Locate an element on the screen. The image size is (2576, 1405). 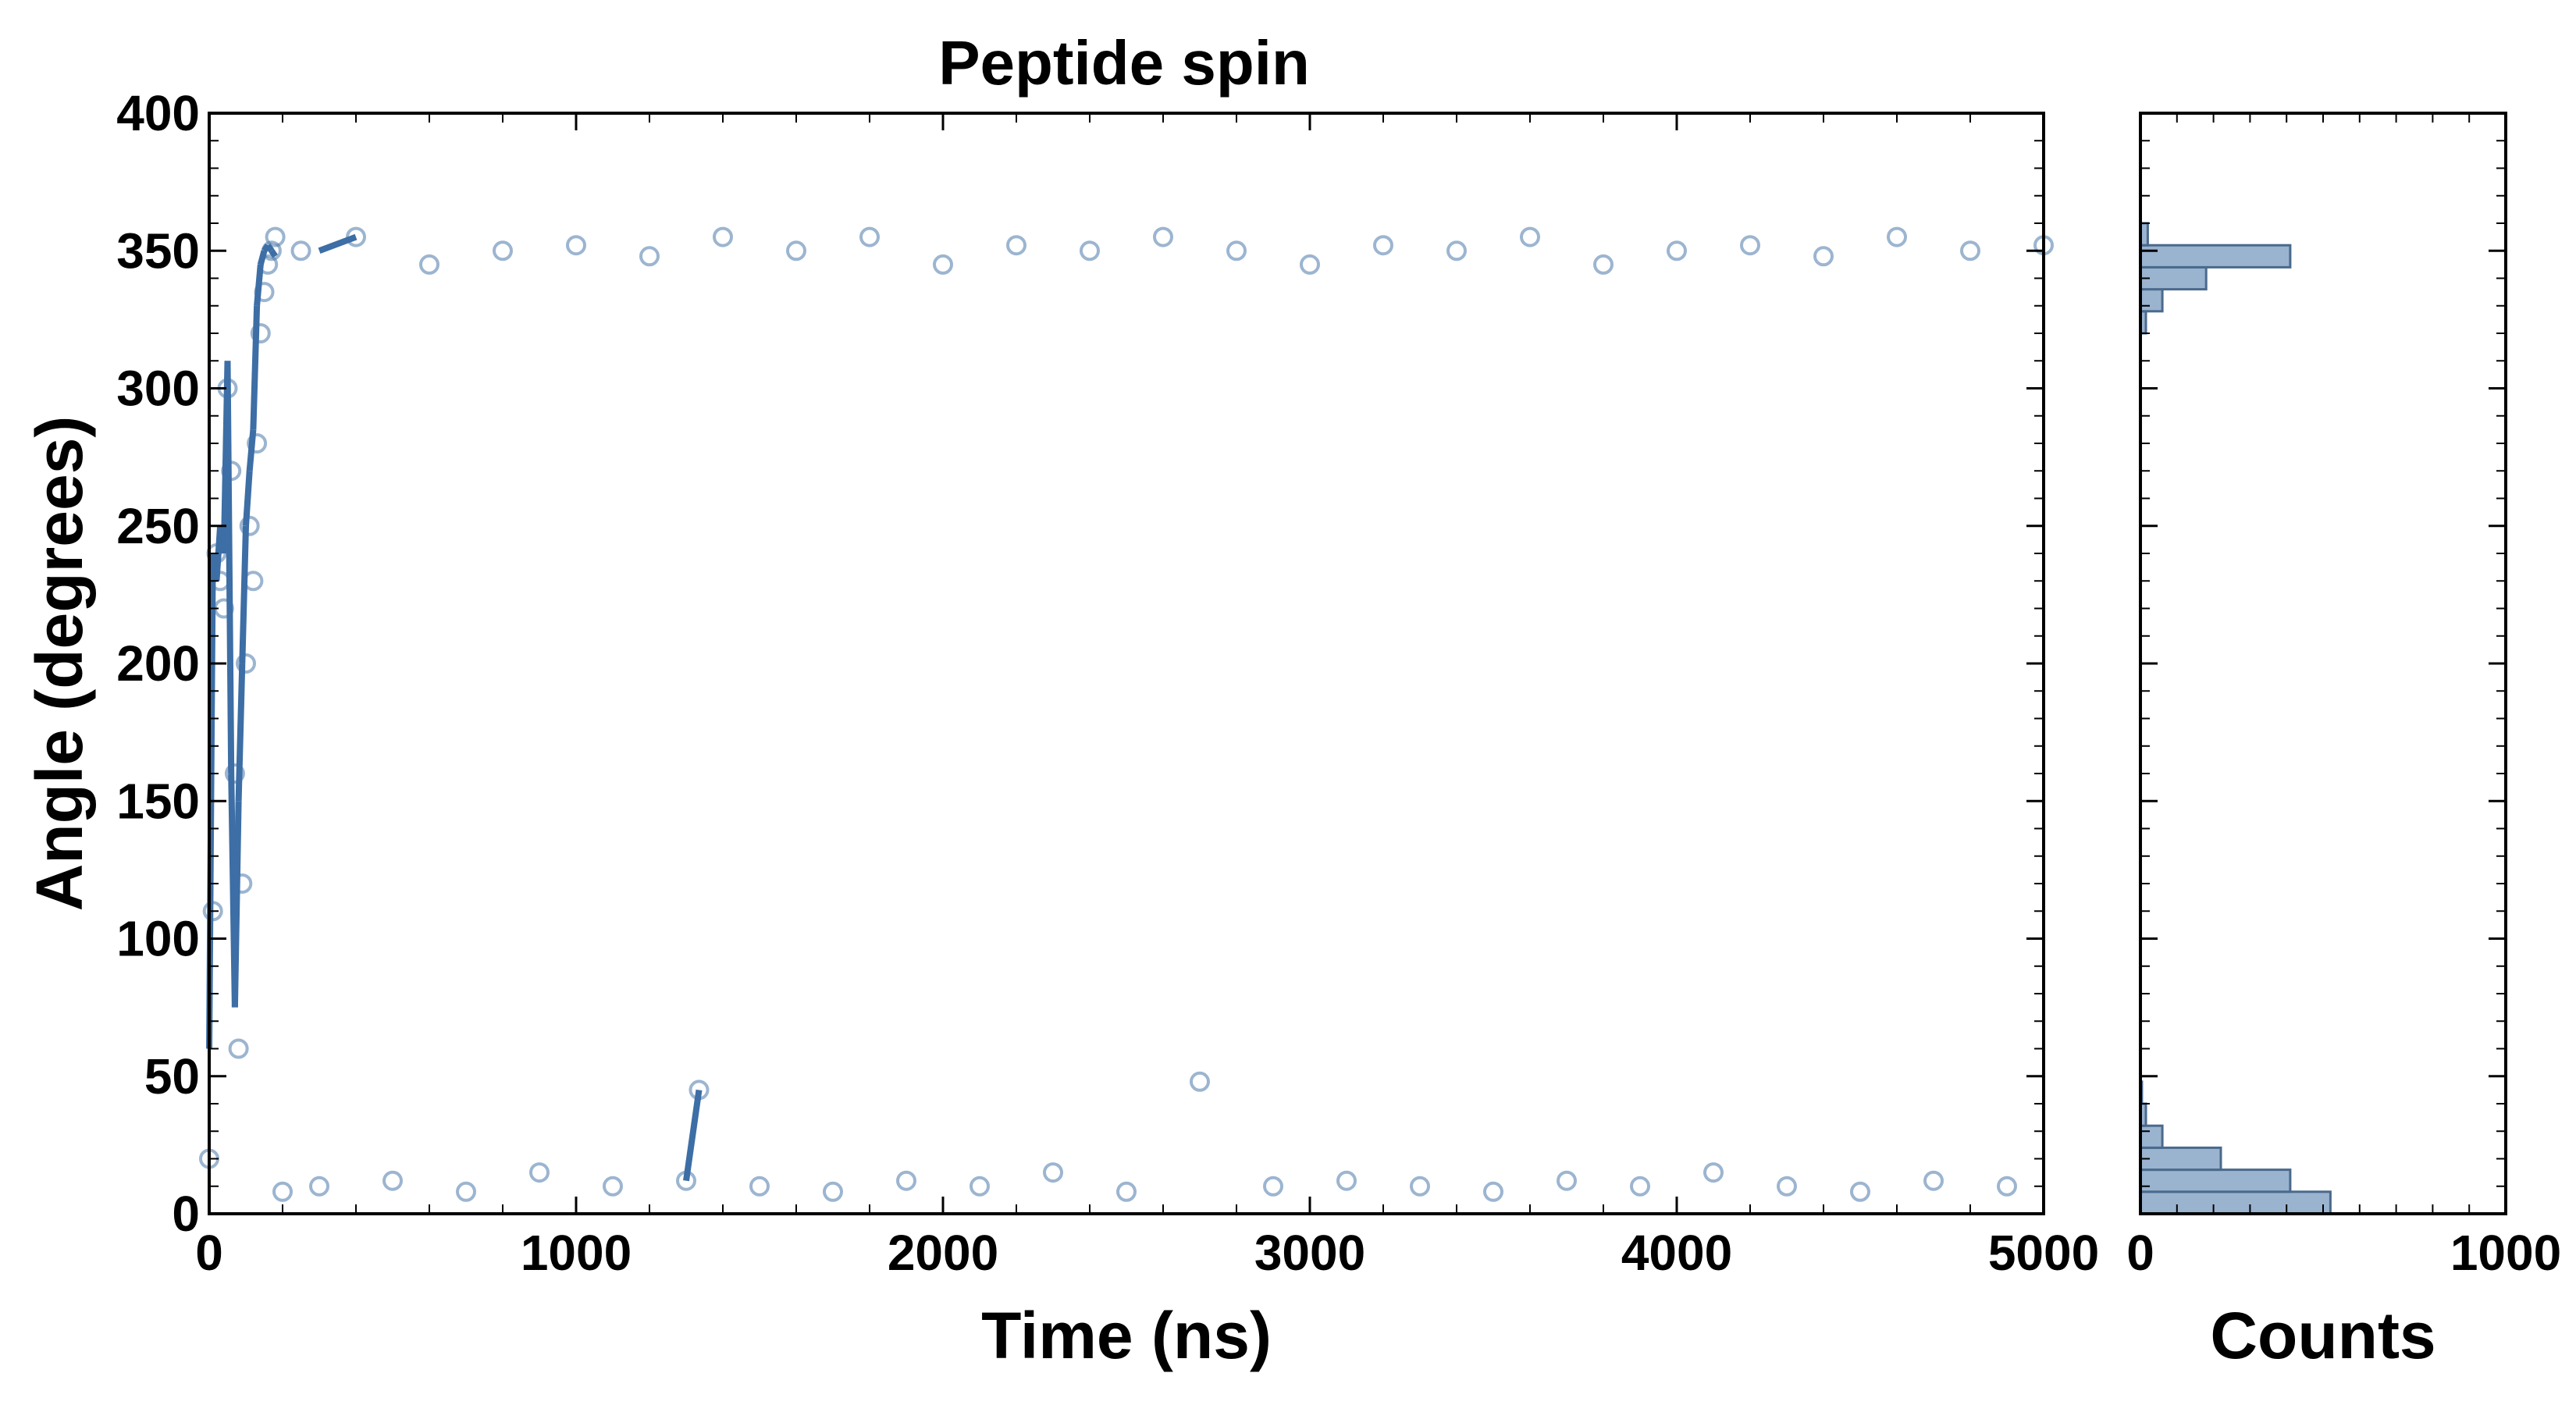
x-axis-label: Time (ns) is located at coordinates (1126, 1336).